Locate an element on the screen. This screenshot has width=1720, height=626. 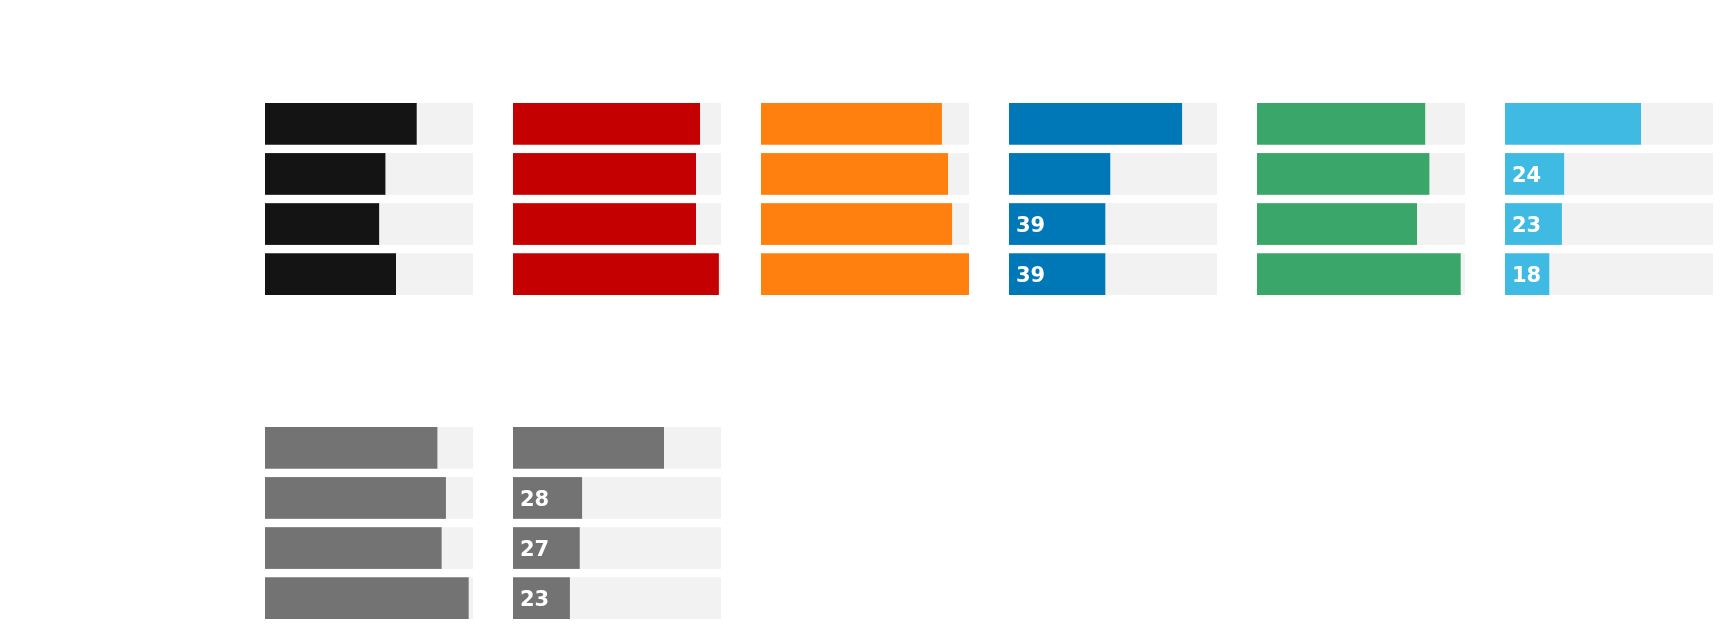
data-label: 28 is located at coordinates (535, 498).